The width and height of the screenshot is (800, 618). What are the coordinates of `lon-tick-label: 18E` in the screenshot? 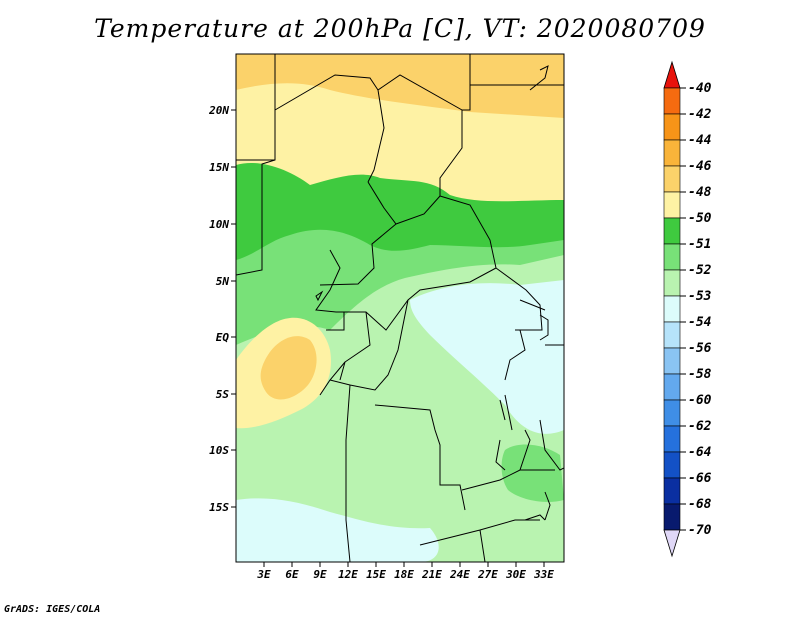 It's located at (404, 574).